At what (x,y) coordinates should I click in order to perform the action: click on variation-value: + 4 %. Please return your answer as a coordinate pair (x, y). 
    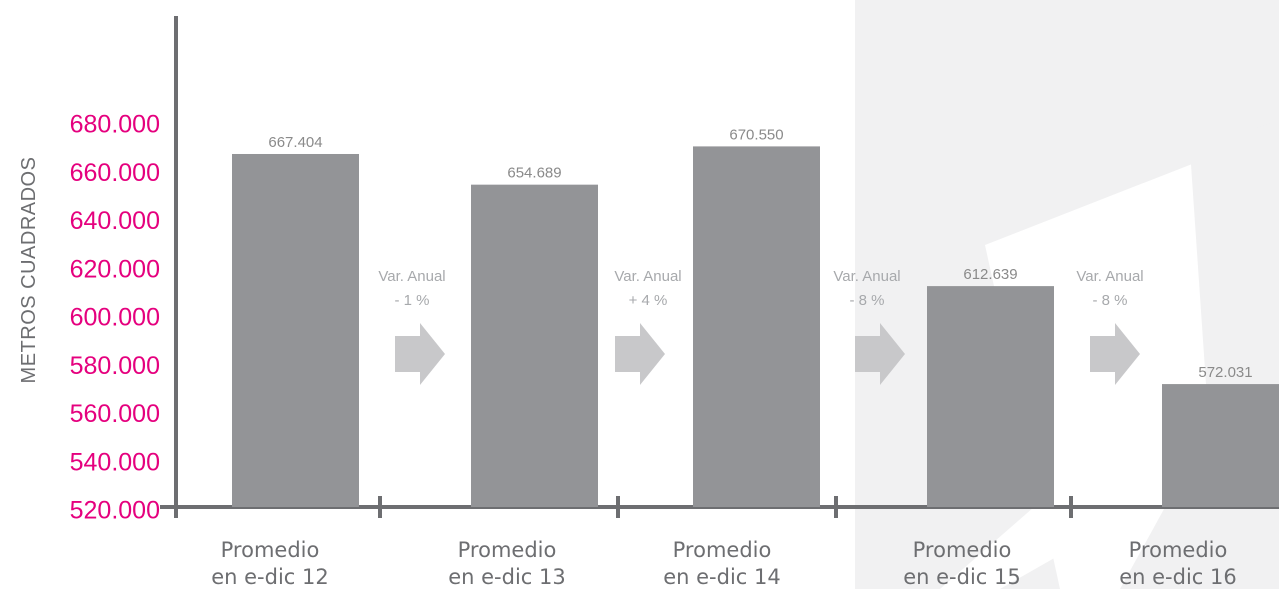
    Looking at the image, I should click on (648, 300).